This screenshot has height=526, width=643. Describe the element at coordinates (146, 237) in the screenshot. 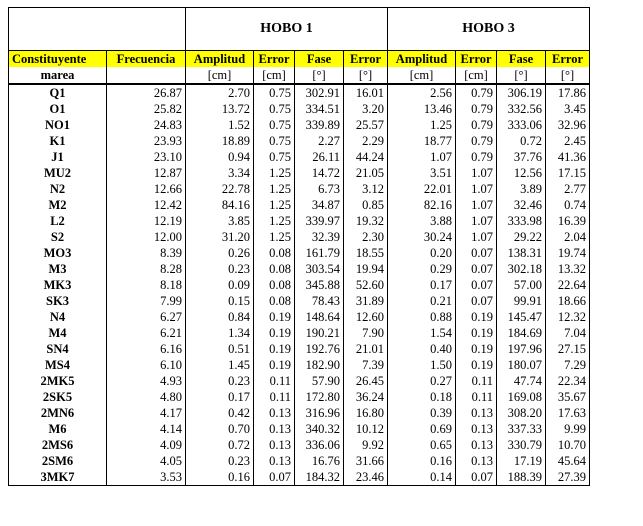

I see `frequency-cell: 12.00` at that location.